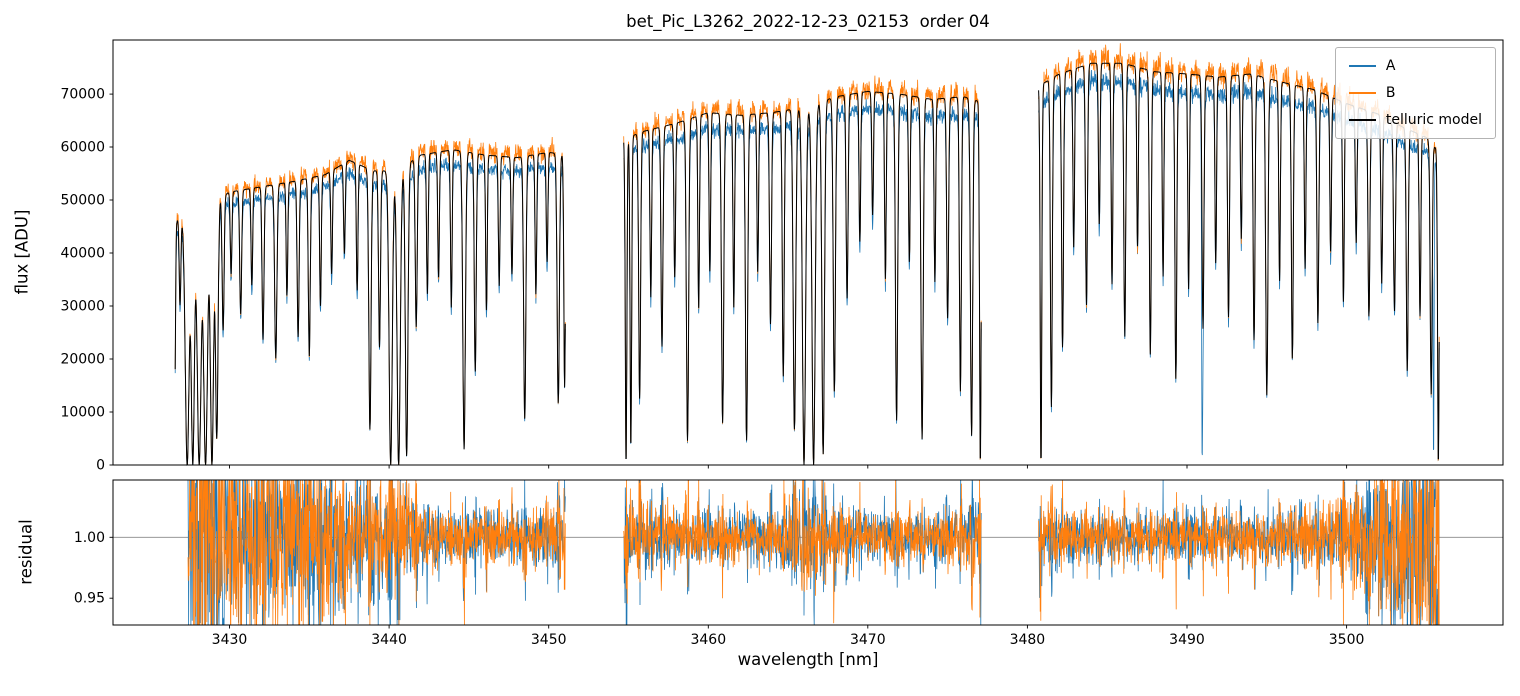 Image resolution: width=1520 pixels, height=696 pixels. What do you see at coordinates (1347, 640) in the screenshot?
I see `x-tick-label: 3500` at bounding box center [1347, 640].